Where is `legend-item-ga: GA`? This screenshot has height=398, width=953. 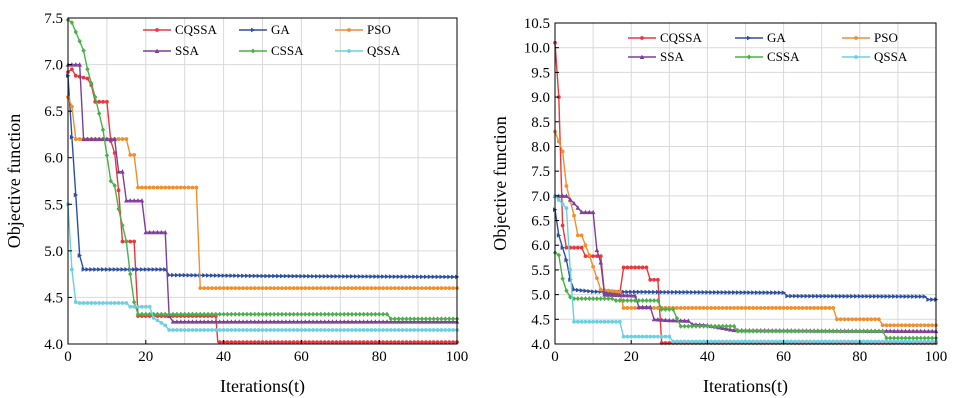
legend-item-ga: GA is located at coordinates (760, 37).